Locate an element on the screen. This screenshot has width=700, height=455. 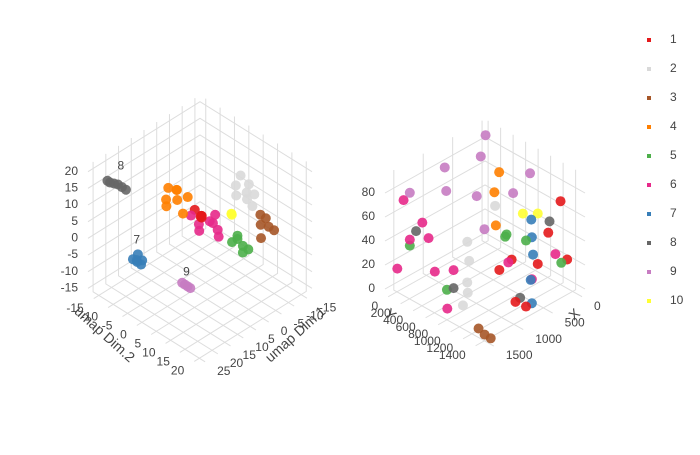
x-tick-label: 10 is located at coordinates (262, 347).